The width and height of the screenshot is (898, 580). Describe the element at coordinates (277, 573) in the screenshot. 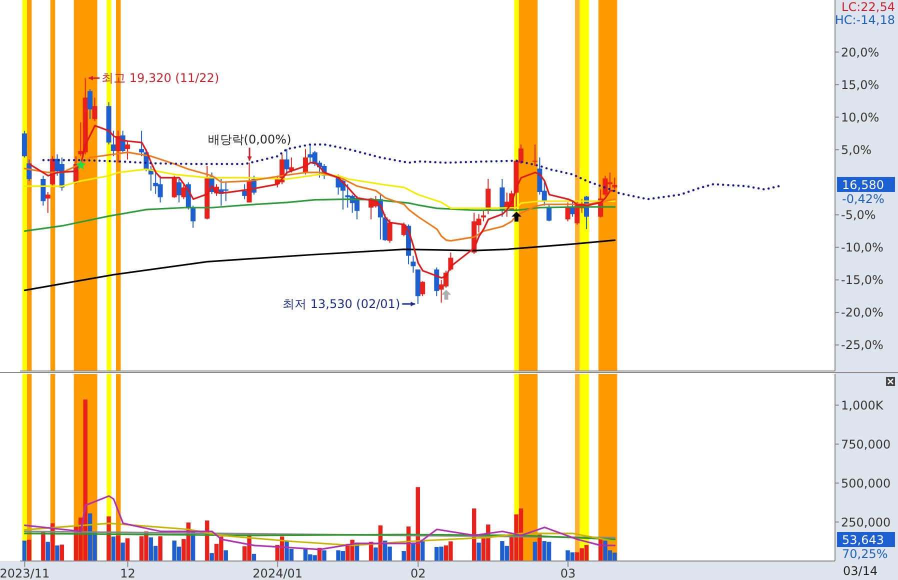

I see `x-tick-label: 2024/01` at that location.